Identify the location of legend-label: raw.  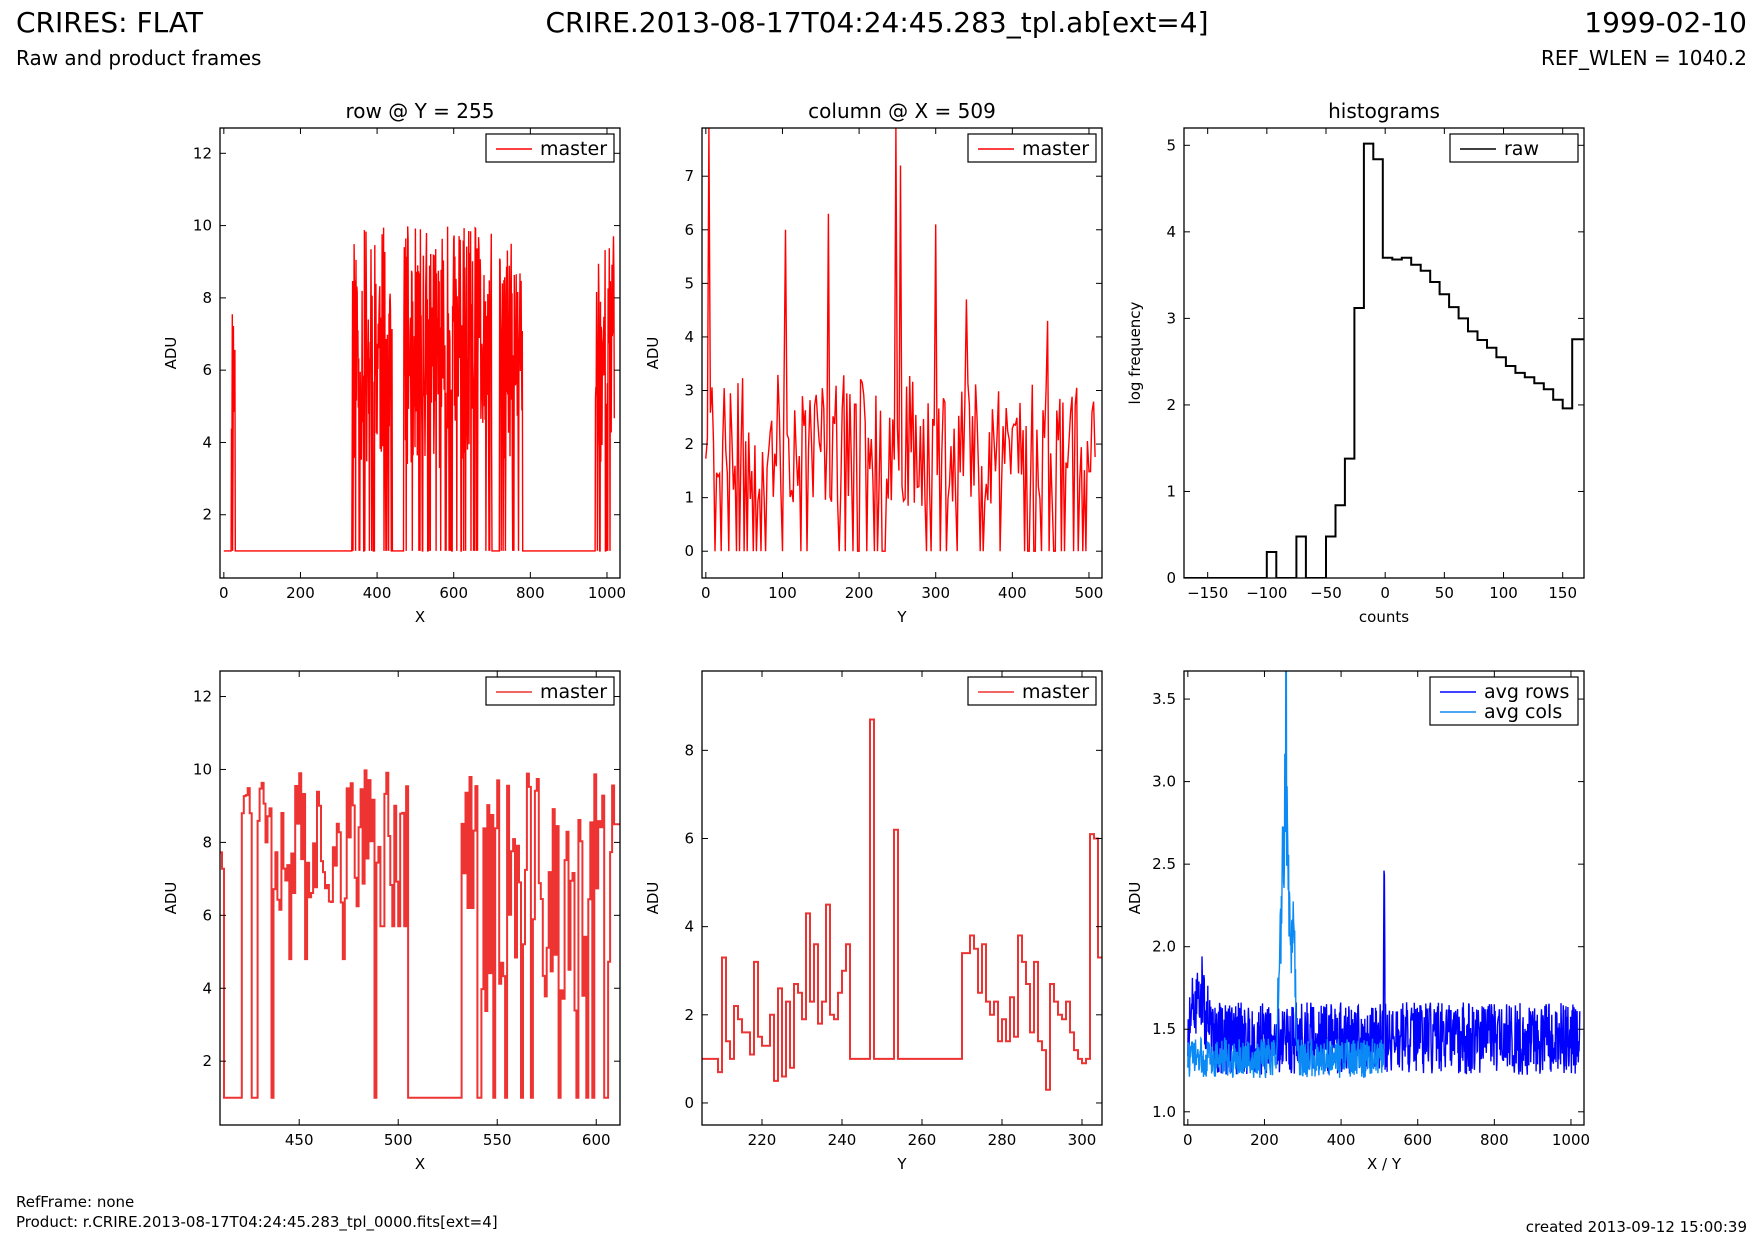
(1521, 149).